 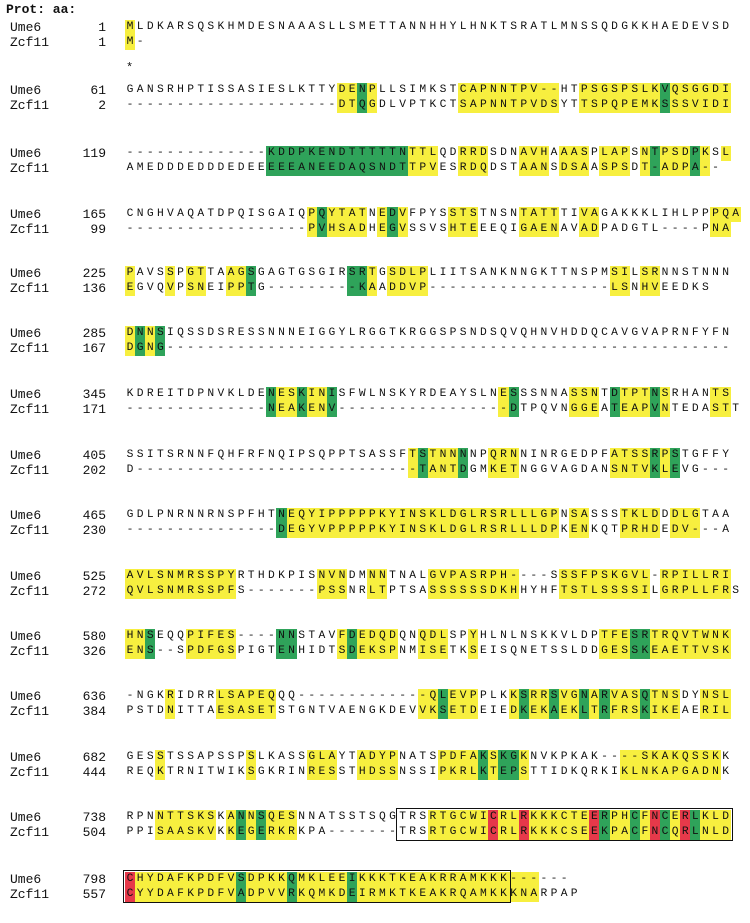 I want to click on residue: C, so click(x=493, y=817).